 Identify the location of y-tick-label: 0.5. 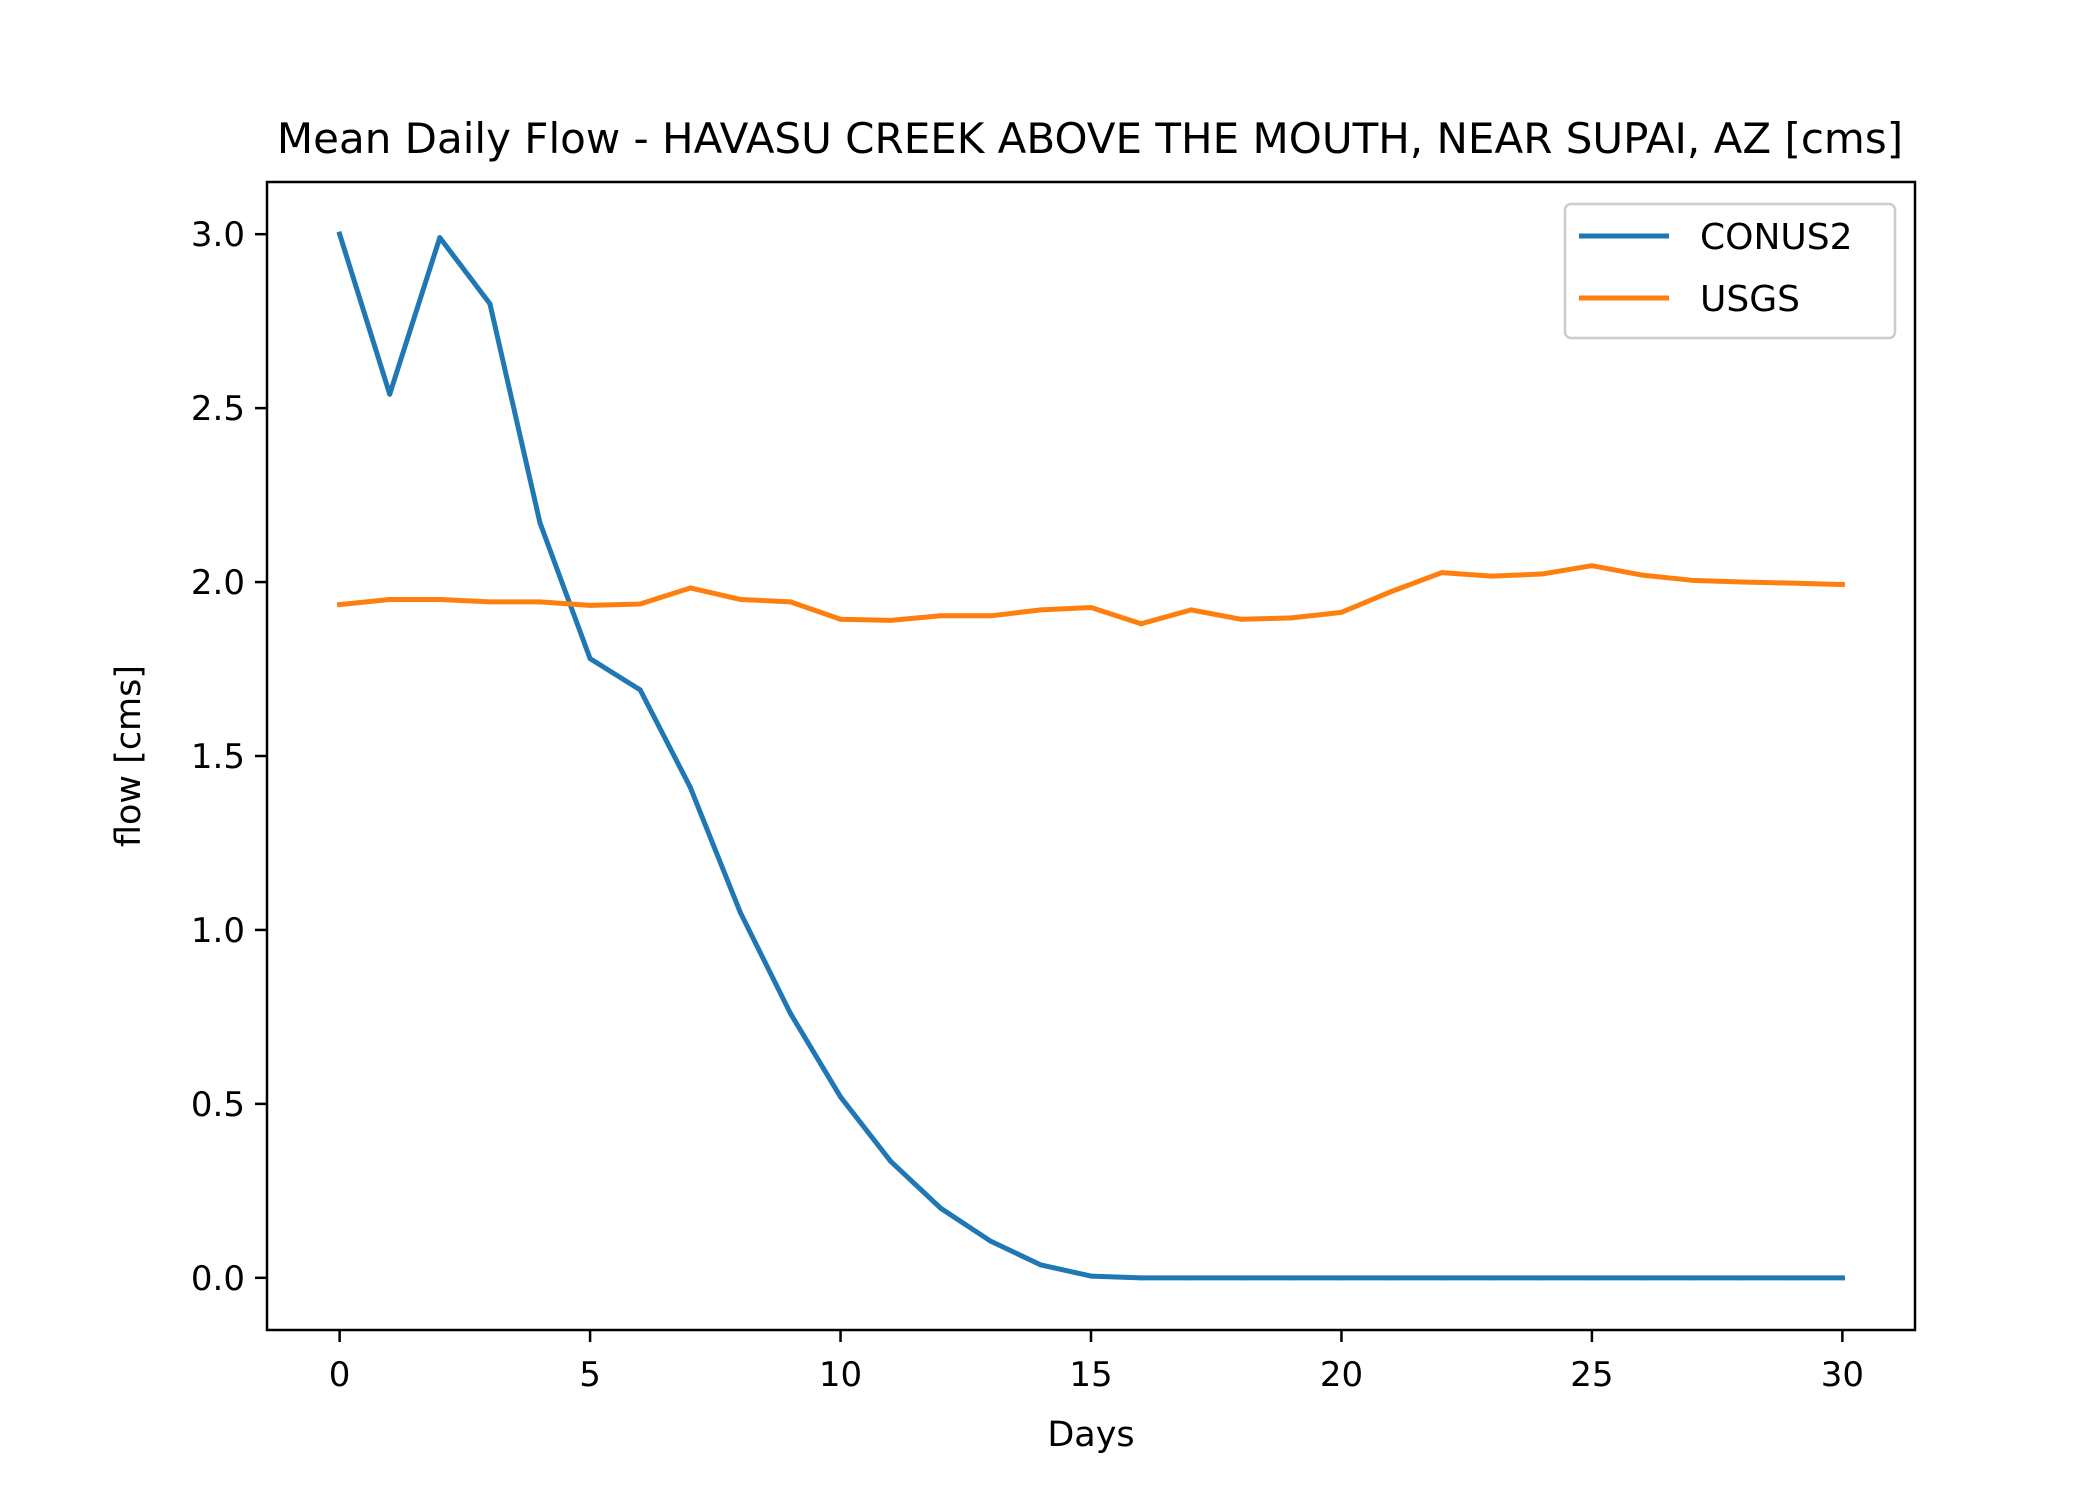
(218, 1105).